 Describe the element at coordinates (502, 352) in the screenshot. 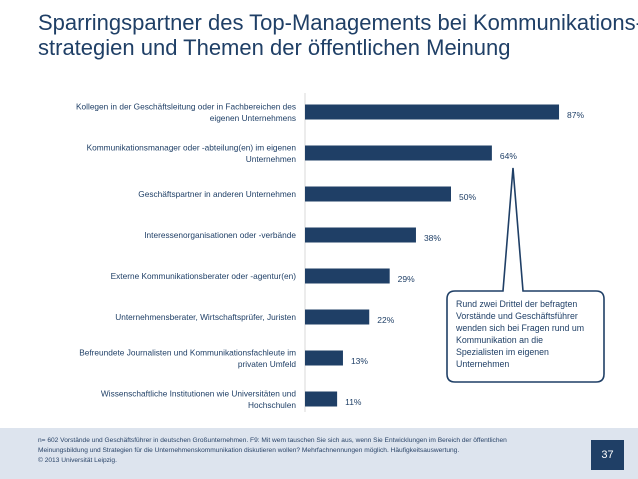

I see `callout-line: Spezialisten im eigenen` at that location.